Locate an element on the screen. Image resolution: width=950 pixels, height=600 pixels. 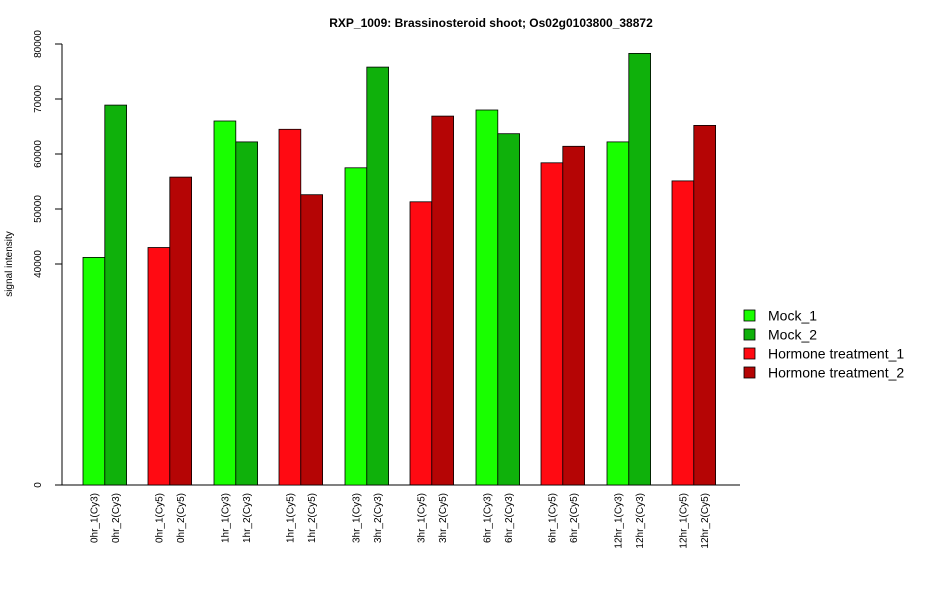
x-tick-label: 0hr_1(Cy5) is located at coordinates (159, 518).